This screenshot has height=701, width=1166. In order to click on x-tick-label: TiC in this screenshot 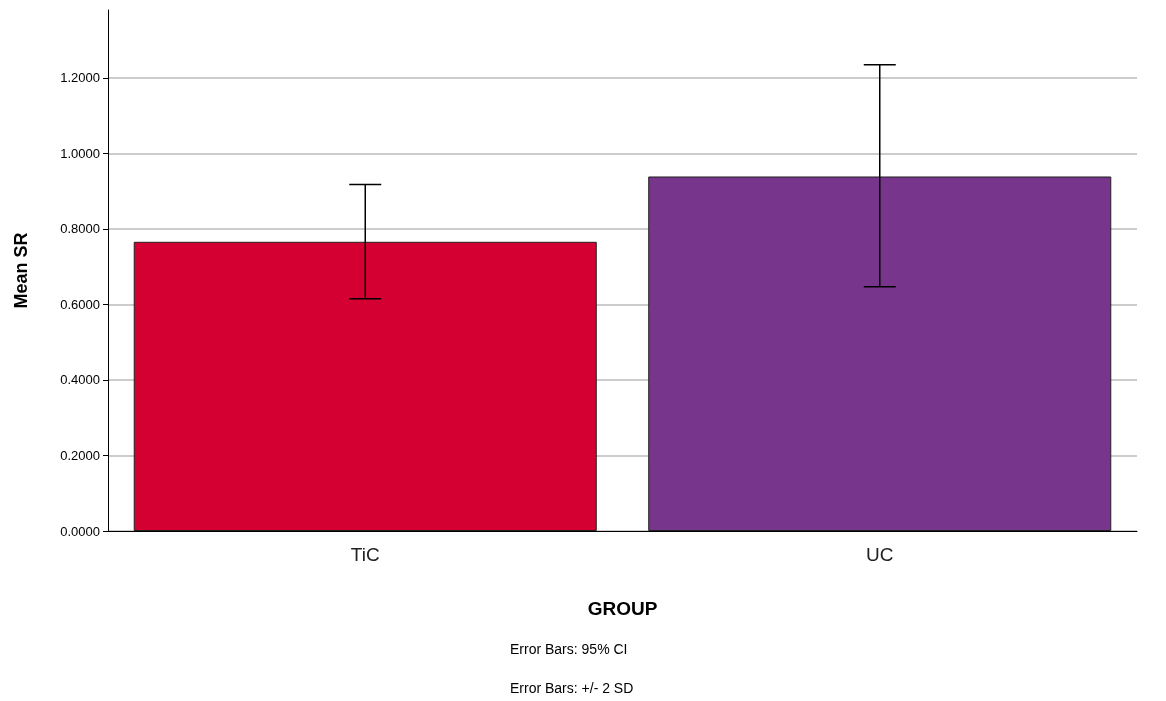, I will do `click(365, 554)`.